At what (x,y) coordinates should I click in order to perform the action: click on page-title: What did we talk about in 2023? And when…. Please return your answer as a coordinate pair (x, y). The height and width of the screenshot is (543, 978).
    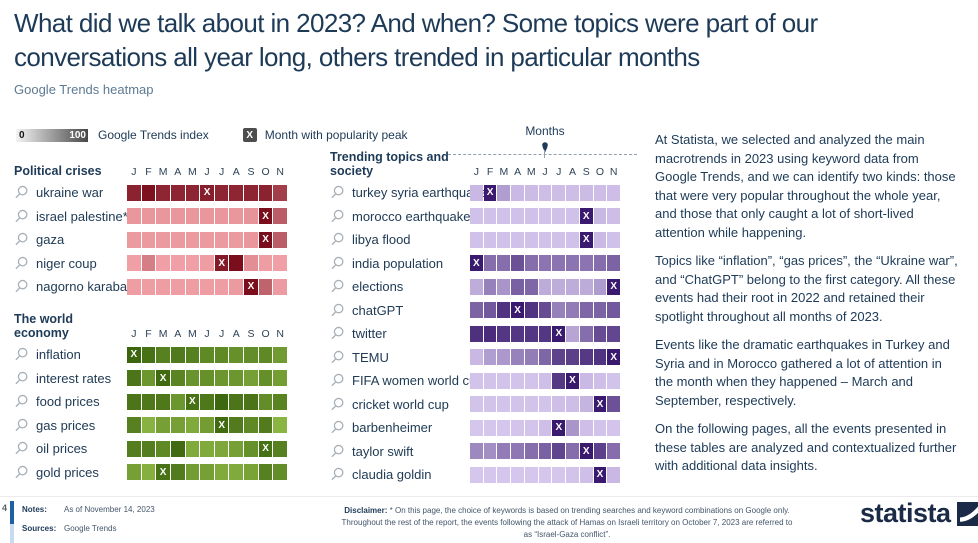
    Looking at the image, I should click on (416, 40).